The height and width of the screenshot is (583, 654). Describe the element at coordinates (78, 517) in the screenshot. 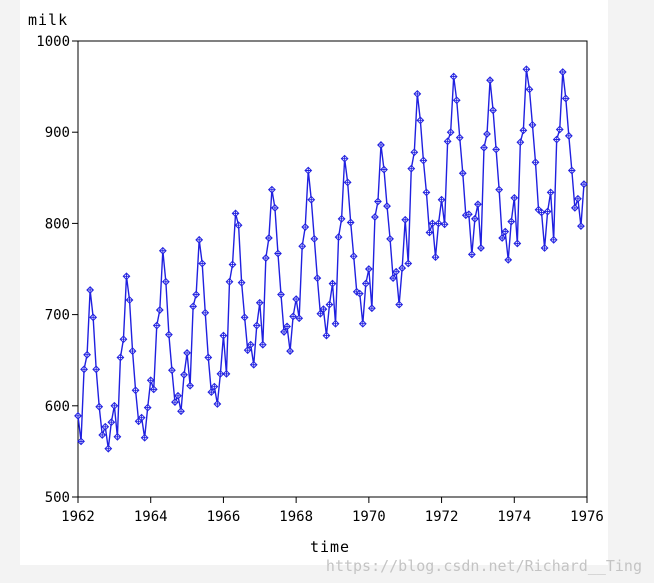

I see `x-tick-label: 1962` at that location.